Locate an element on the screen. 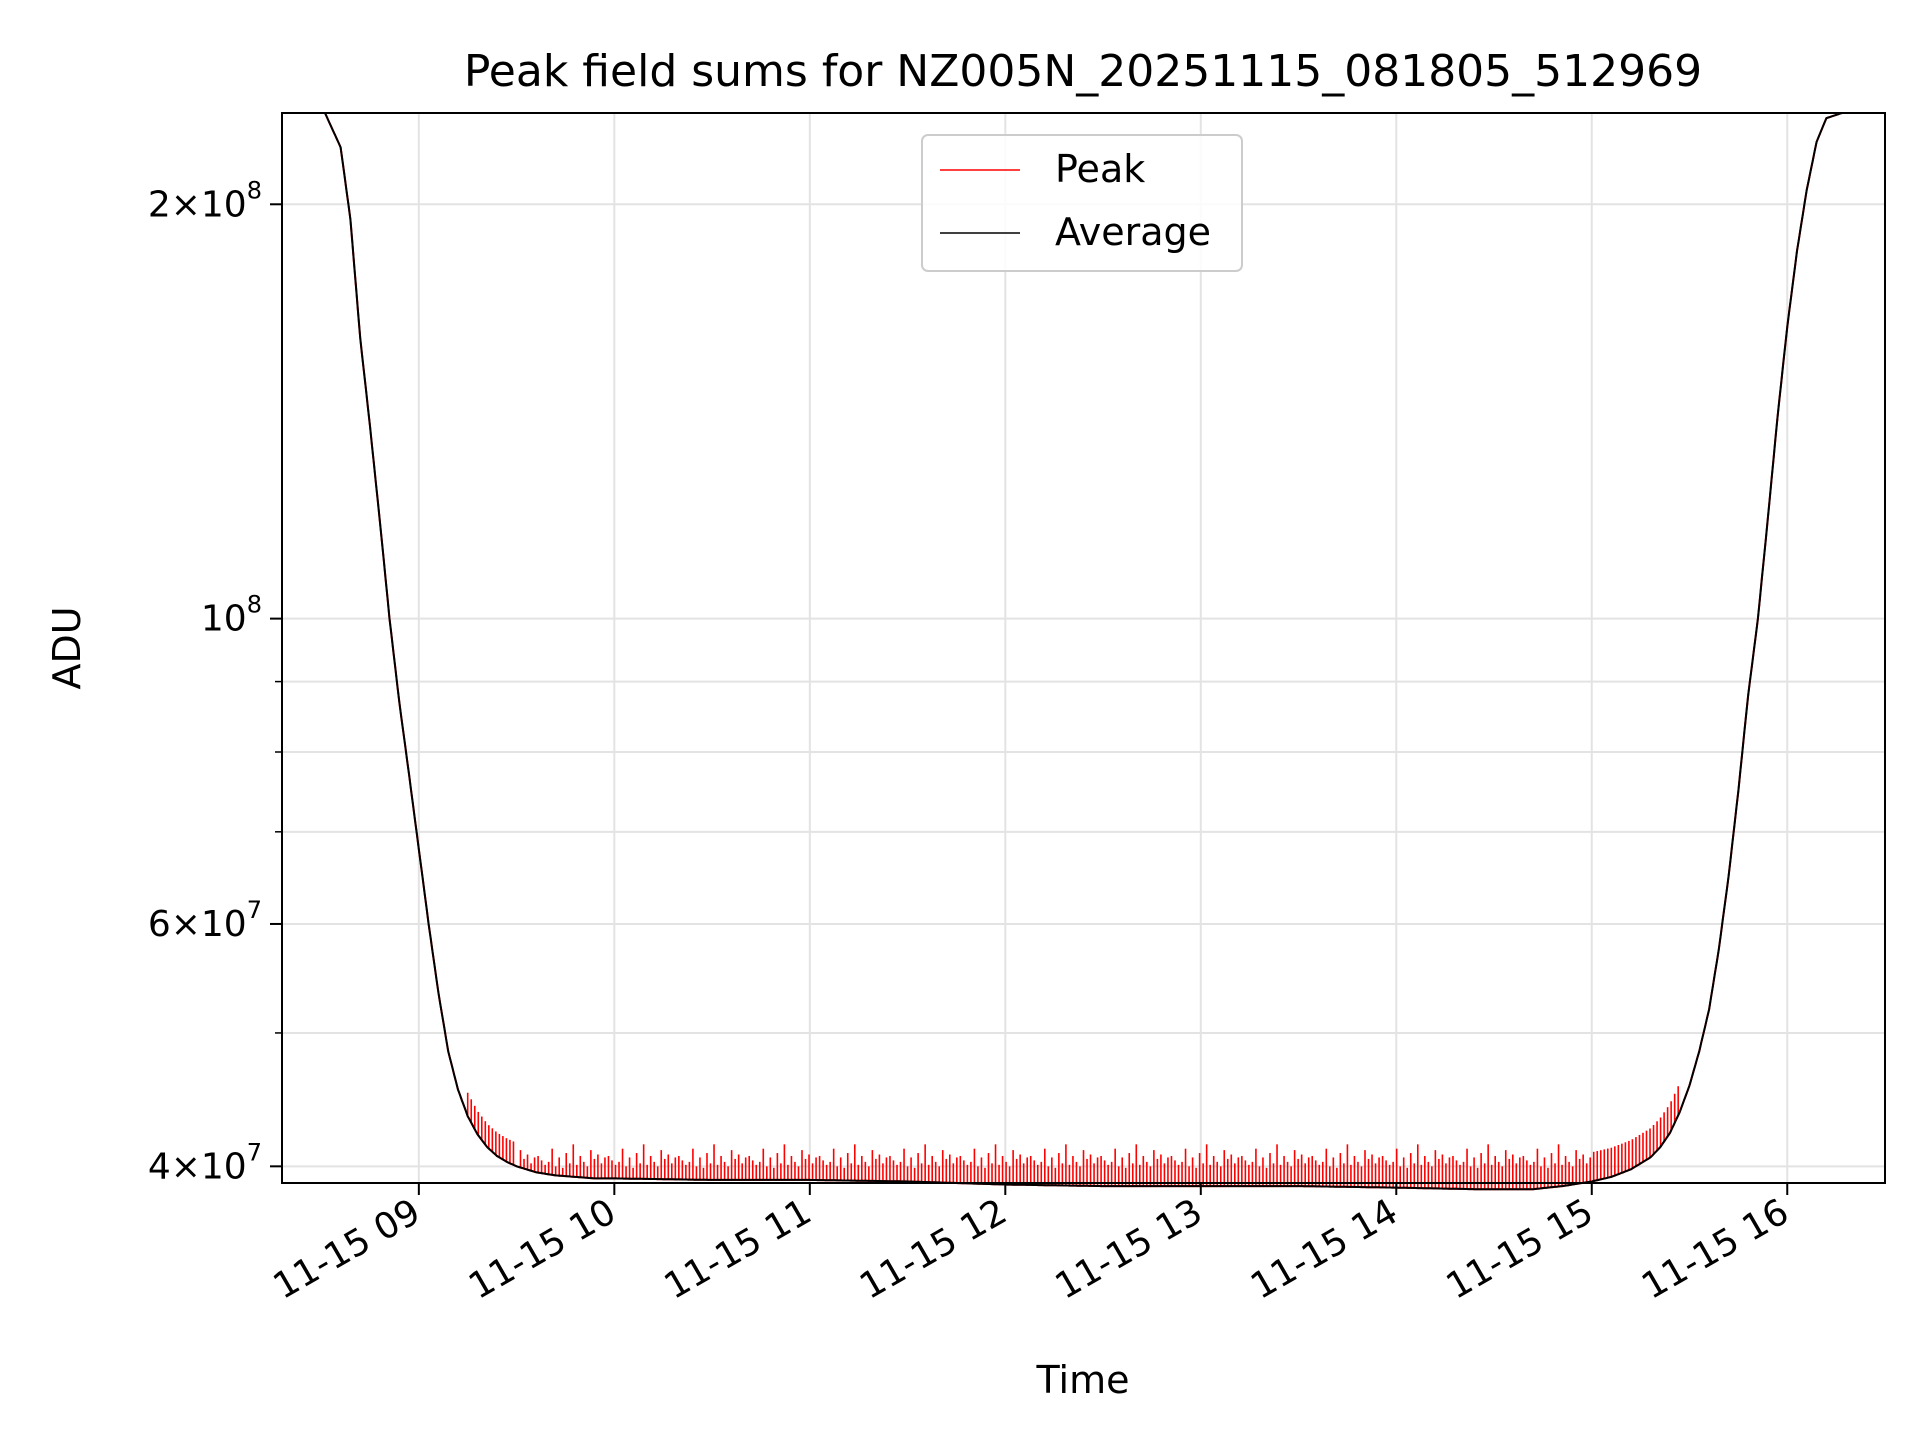 The height and width of the screenshot is (1440, 1920). y-tick-label: 108 is located at coordinates (231, 615).